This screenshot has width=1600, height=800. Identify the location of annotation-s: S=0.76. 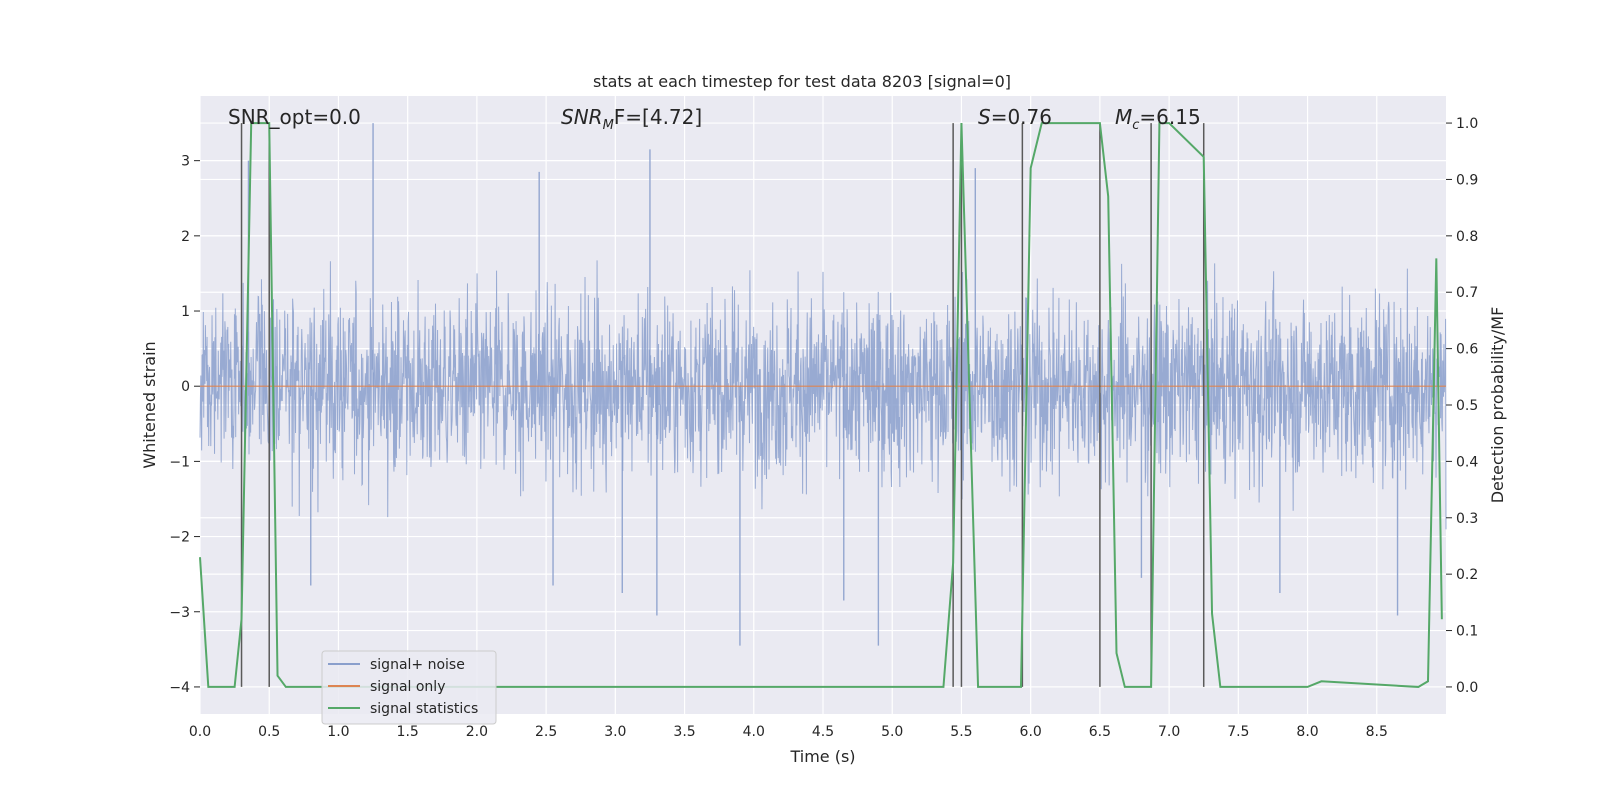
(1015, 117).